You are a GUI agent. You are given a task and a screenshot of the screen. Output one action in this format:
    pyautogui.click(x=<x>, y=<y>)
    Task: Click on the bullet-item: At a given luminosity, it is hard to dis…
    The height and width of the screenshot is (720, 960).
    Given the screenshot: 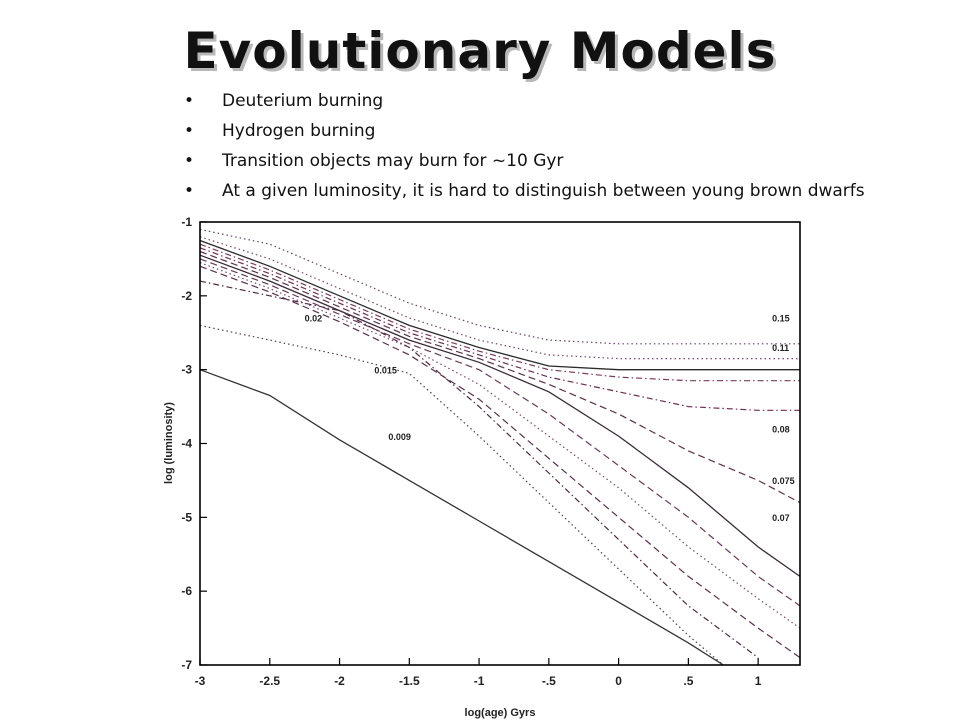 What is the action you would take?
    pyautogui.click(x=540, y=191)
    